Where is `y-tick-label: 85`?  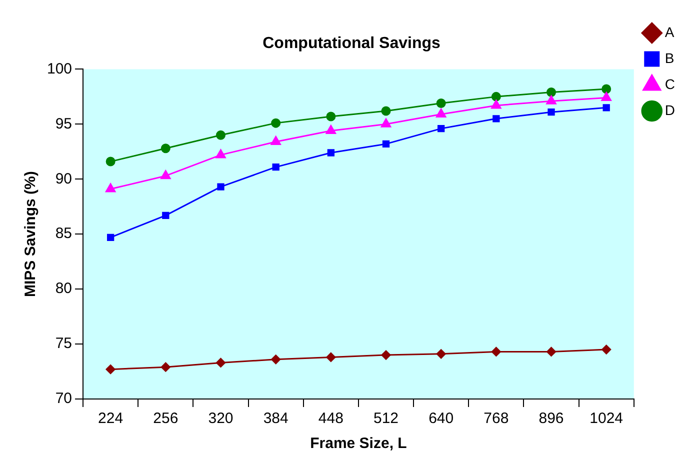
y-tick-label: 85 is located at coordinates (63, 233).